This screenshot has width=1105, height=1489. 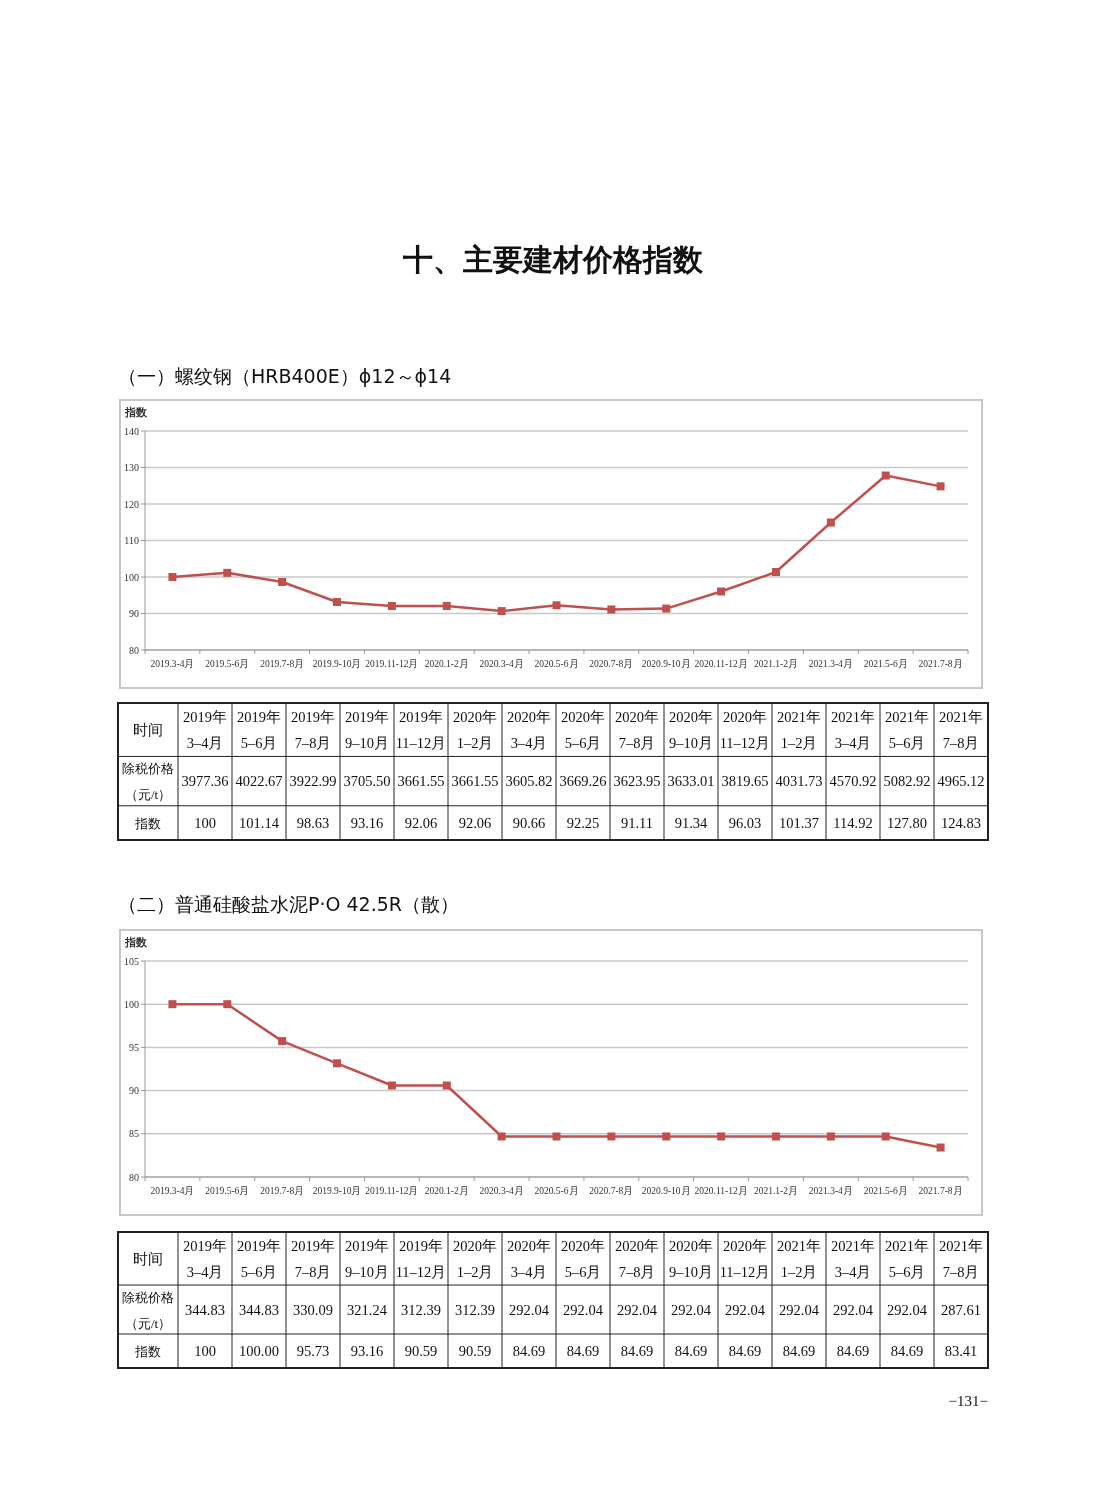 I want to click on data-label: 96.03, so click(x=745, y=822).